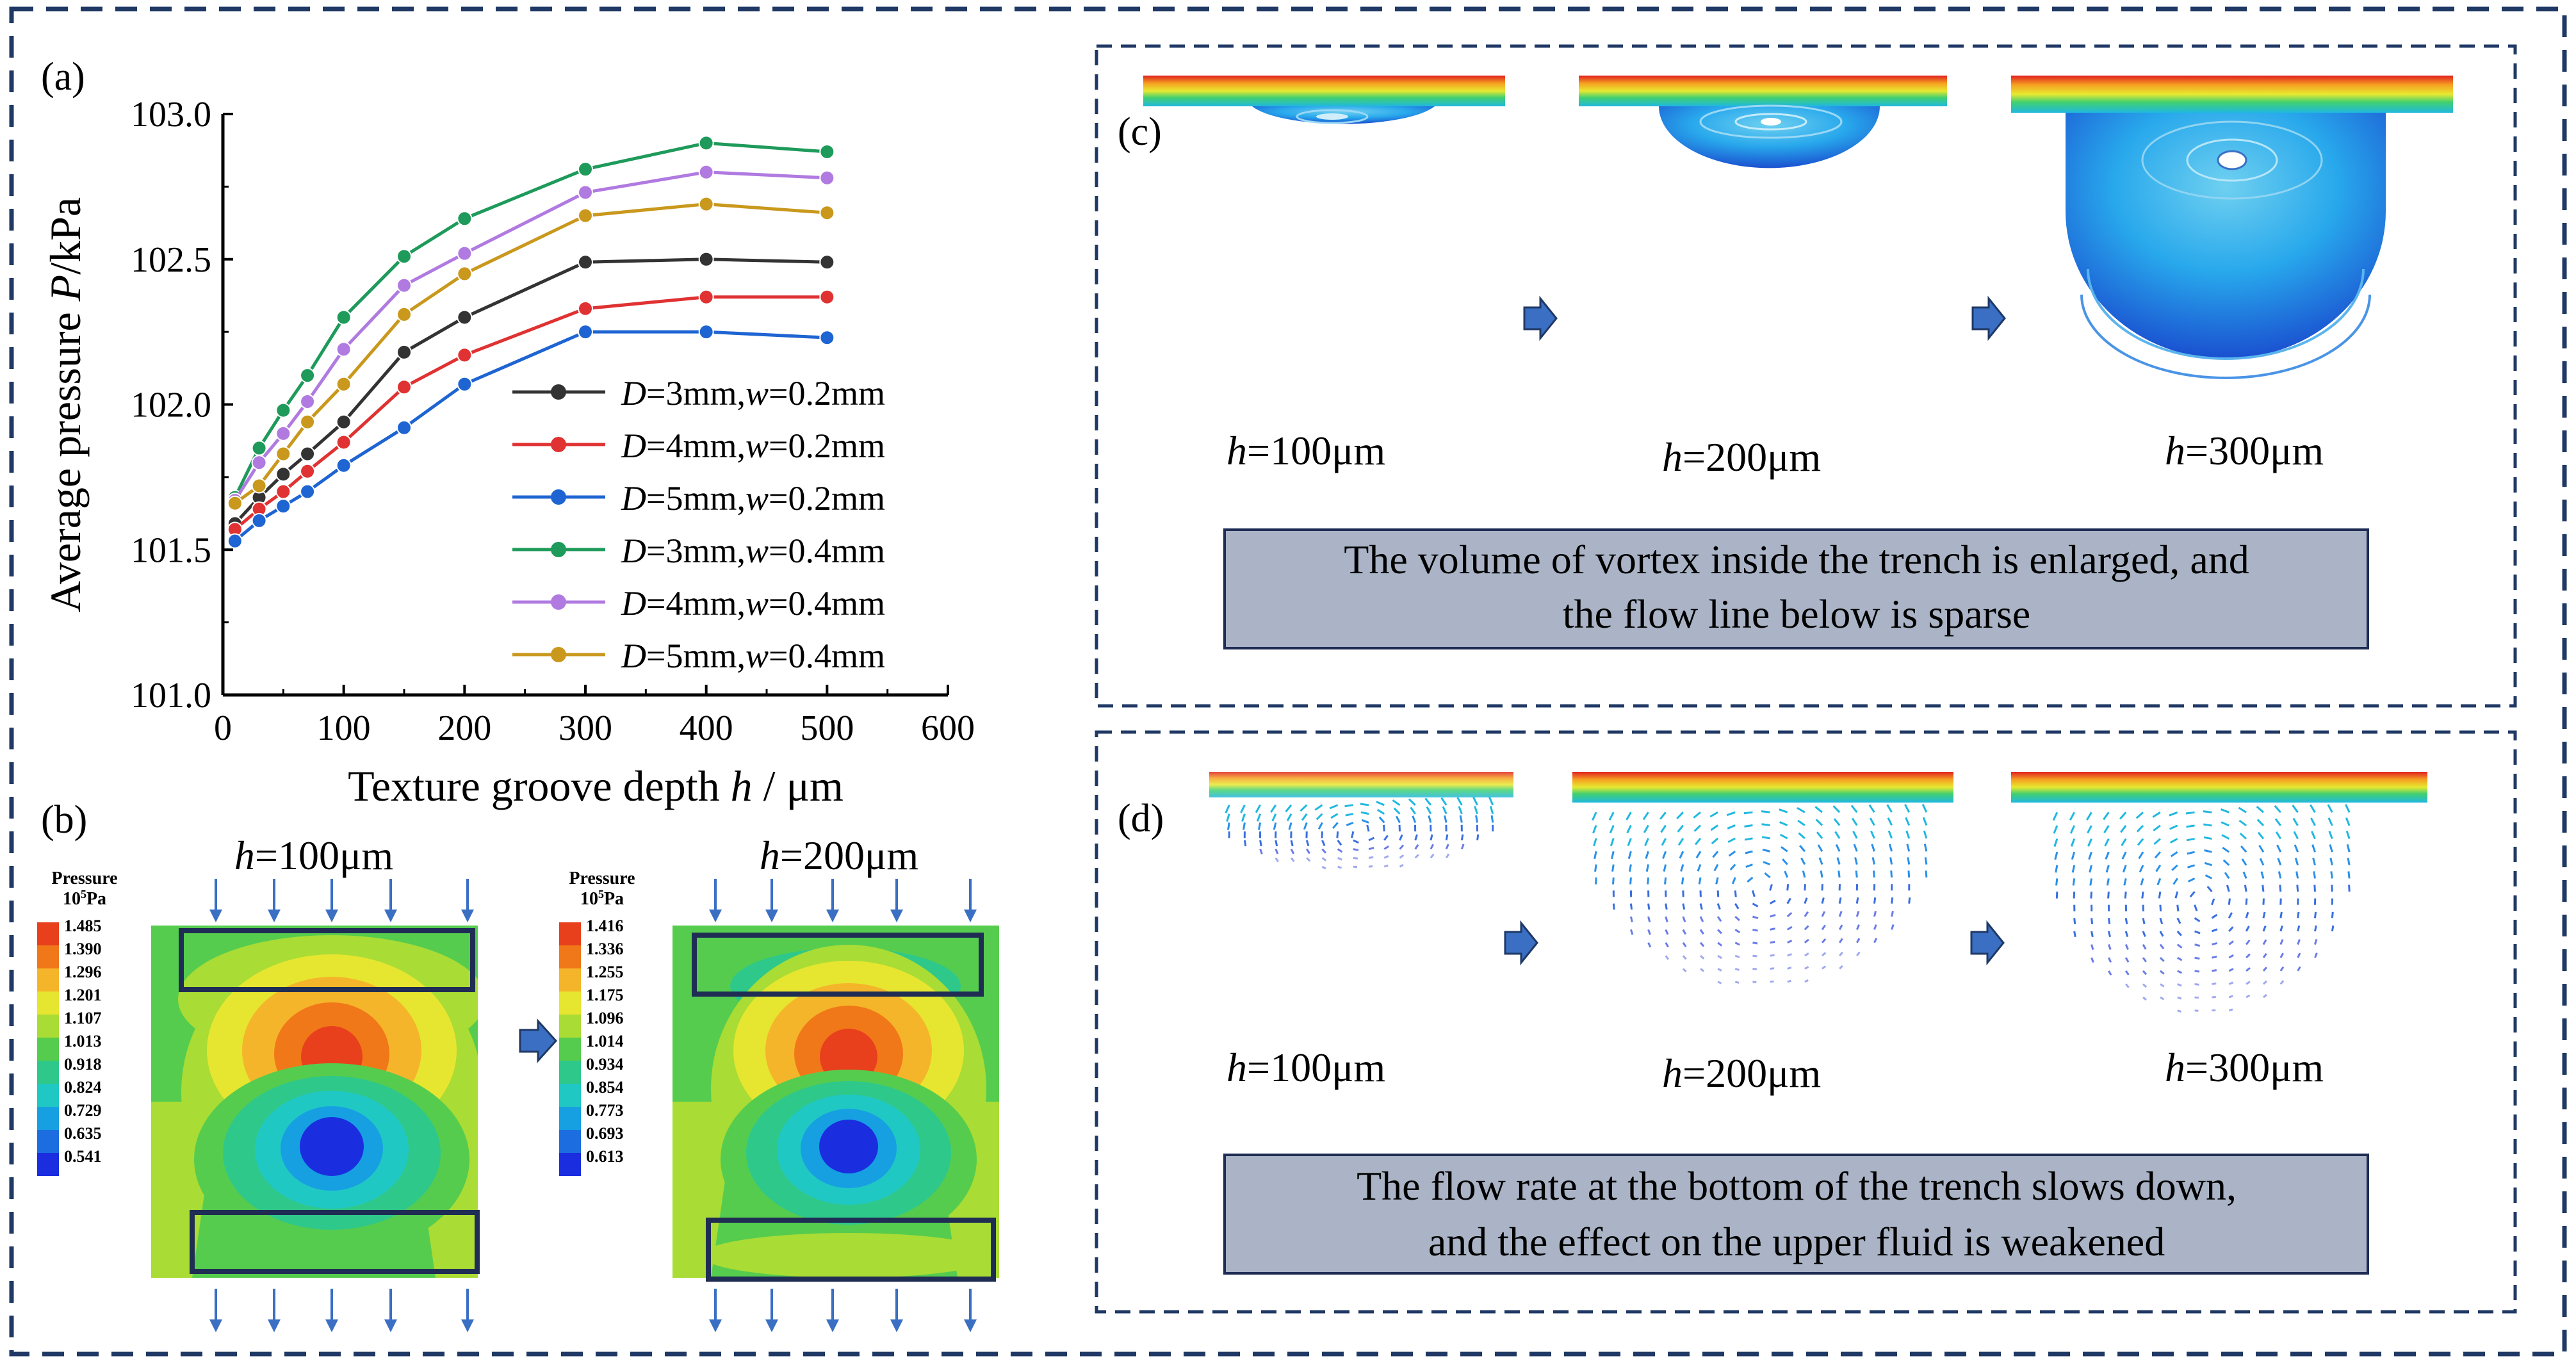 The height and width of the screenshot is (1363, 2576). I want to click on x-tick-label: 400, so click(706, 728).